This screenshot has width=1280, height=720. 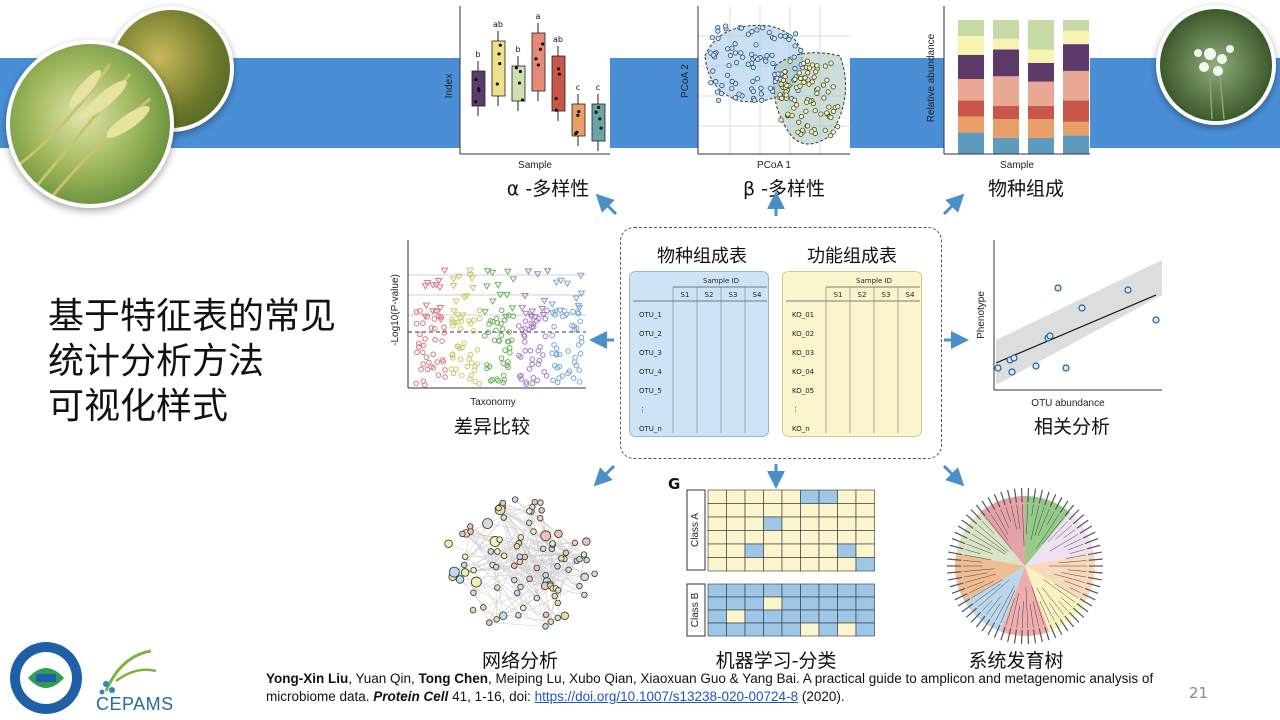 What do you see at coordinates (1060, 577) in the screenshot?
I see `tree-clade-sector` at bounding box center [1060, 577].